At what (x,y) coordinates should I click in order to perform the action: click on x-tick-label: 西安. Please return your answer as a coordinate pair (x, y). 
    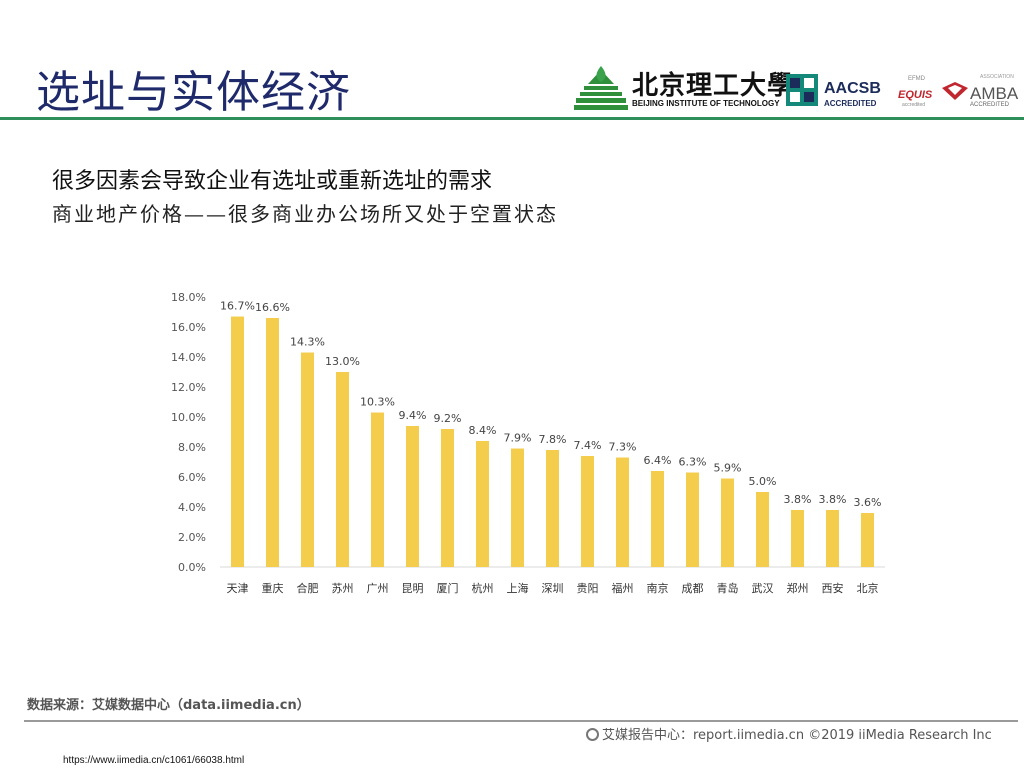
    Looking at the image, I should click on (833, 588).